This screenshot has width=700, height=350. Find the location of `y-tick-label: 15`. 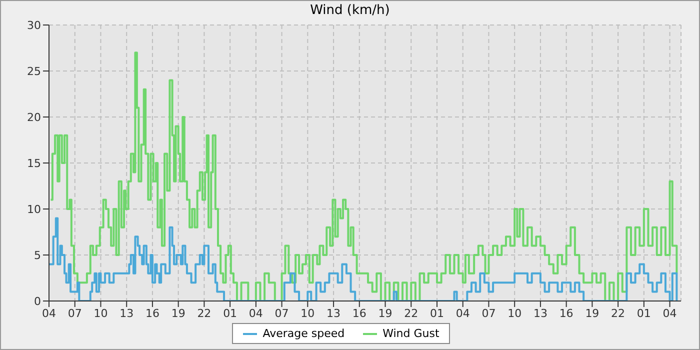

y-tick-label: 15 is located at coordinates (34, 163).